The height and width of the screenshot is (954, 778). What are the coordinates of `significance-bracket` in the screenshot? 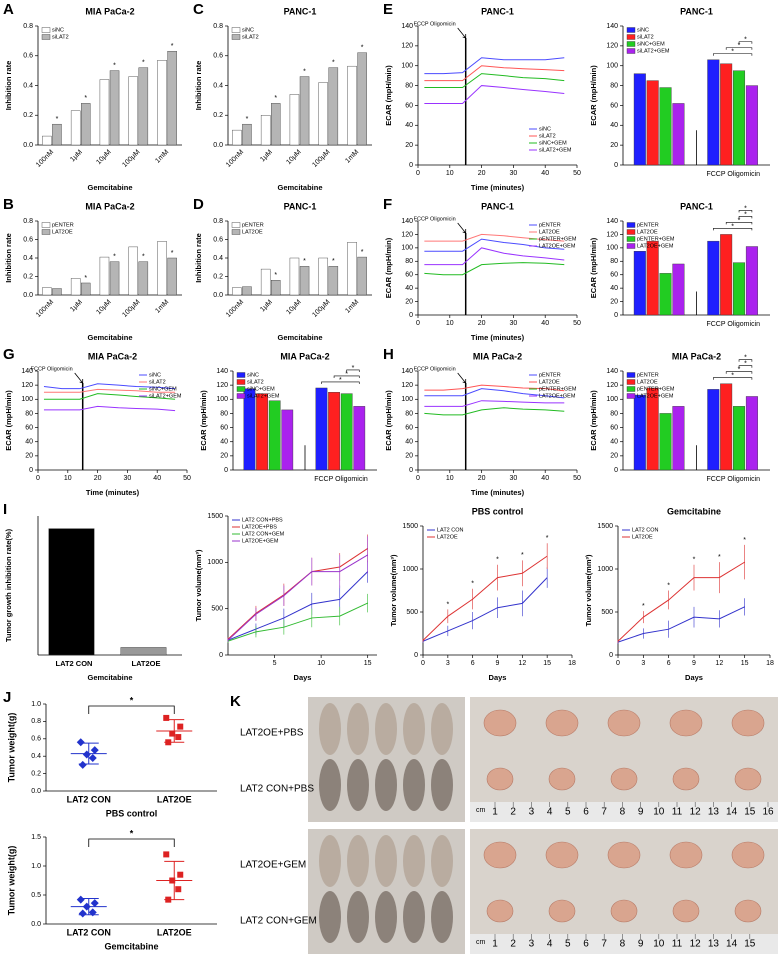 It's located at (745, 217).